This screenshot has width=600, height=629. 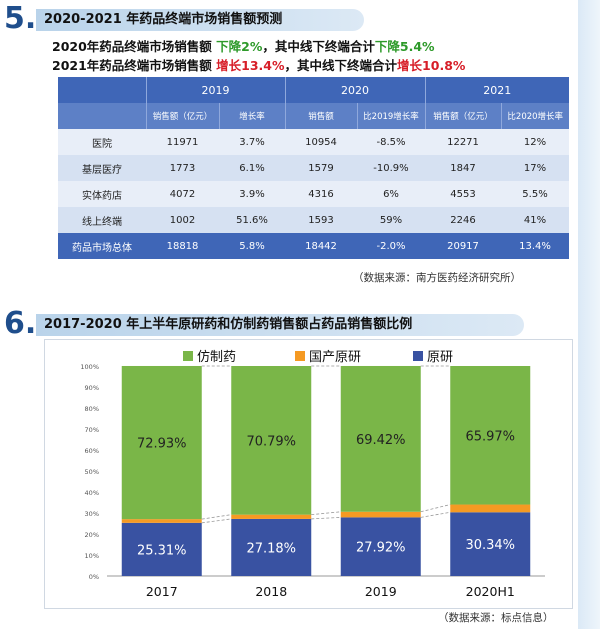 I want to click on table-cell: 5.8%, so click(x=252, y=246).